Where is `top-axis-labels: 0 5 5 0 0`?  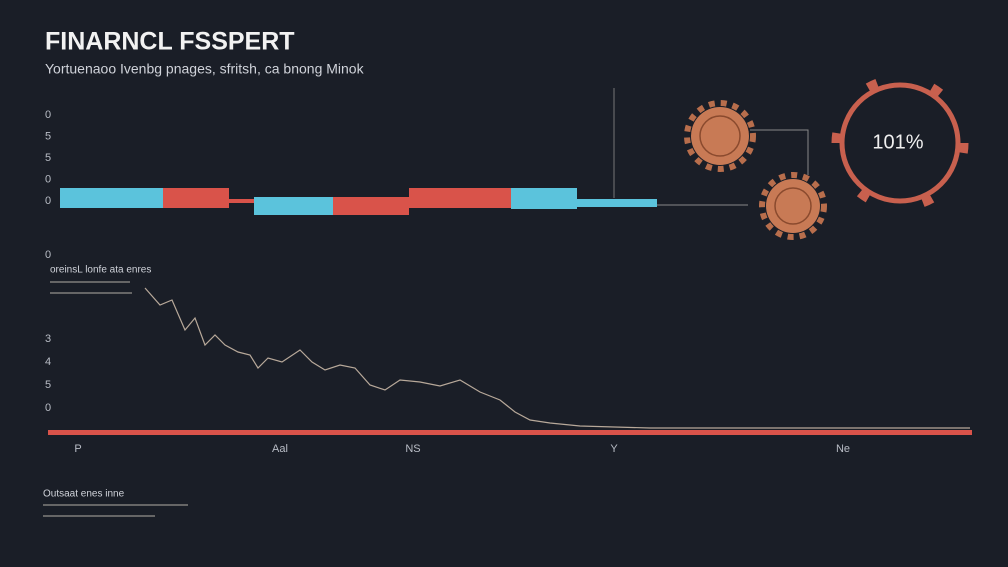
top-axis-labels: 0 5 5 0 0 is located at coordinates (48, 158).